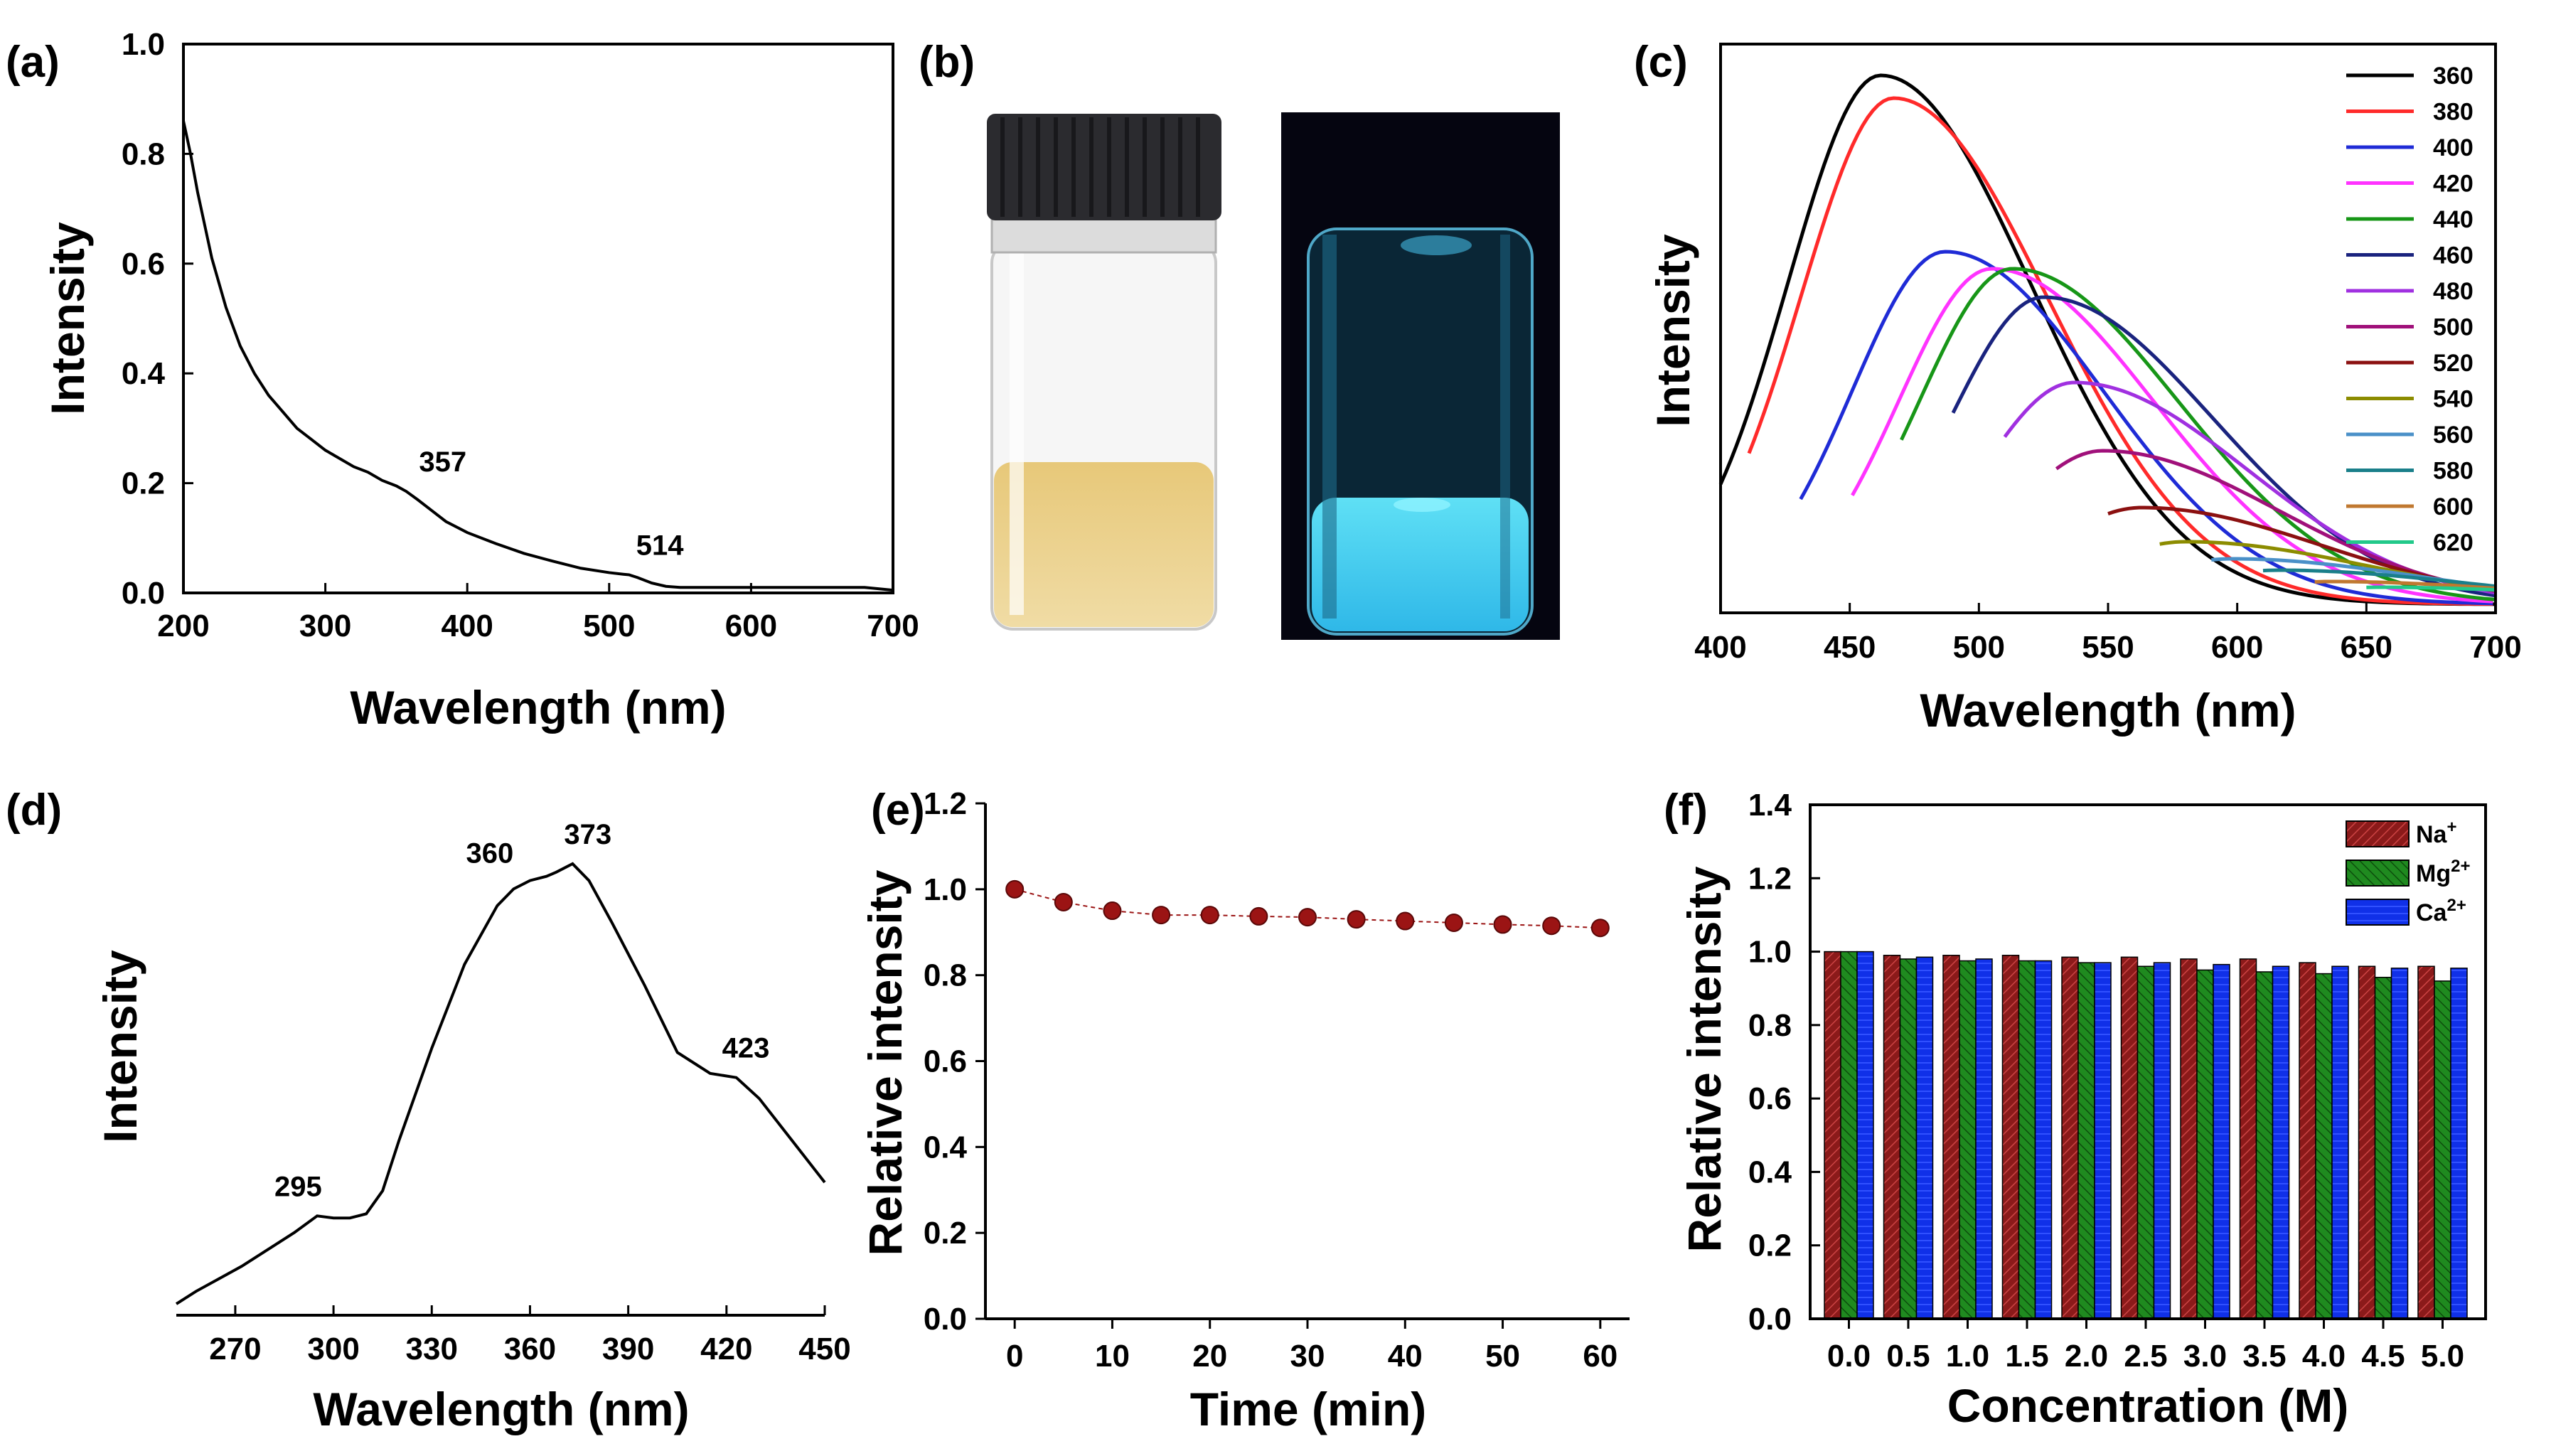 Image resolution: width=2551 pixels, height=1456 pixels. I want to click on chart-a-ytick-label: 0.6, so click(143, 265).